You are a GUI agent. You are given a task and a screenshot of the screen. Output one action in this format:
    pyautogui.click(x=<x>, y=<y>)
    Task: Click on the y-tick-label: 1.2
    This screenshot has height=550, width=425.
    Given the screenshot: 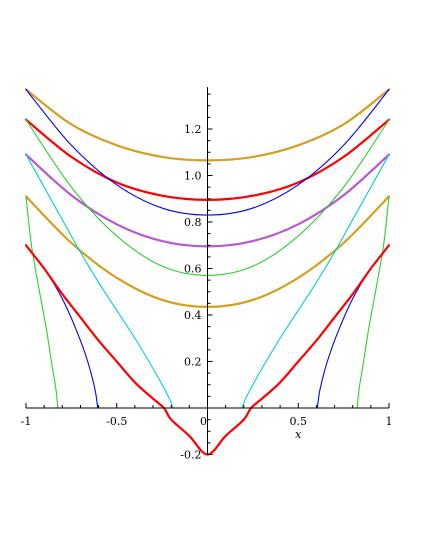 What is the action you would take?
    pyautogui.click(x=193, y=129)
    